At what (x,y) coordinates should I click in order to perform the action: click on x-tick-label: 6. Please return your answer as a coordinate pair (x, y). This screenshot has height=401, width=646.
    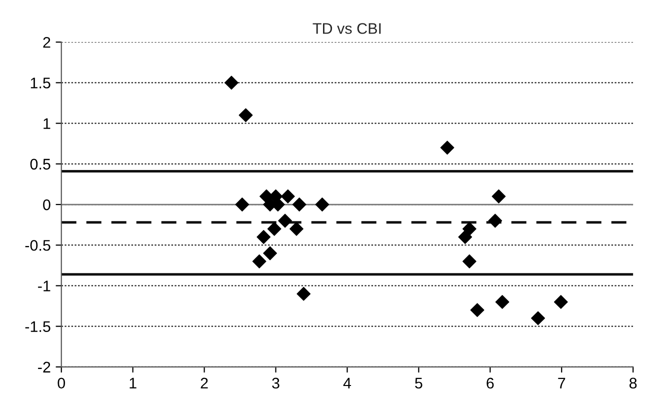
    Looking at the image, I should click on (490, 383).